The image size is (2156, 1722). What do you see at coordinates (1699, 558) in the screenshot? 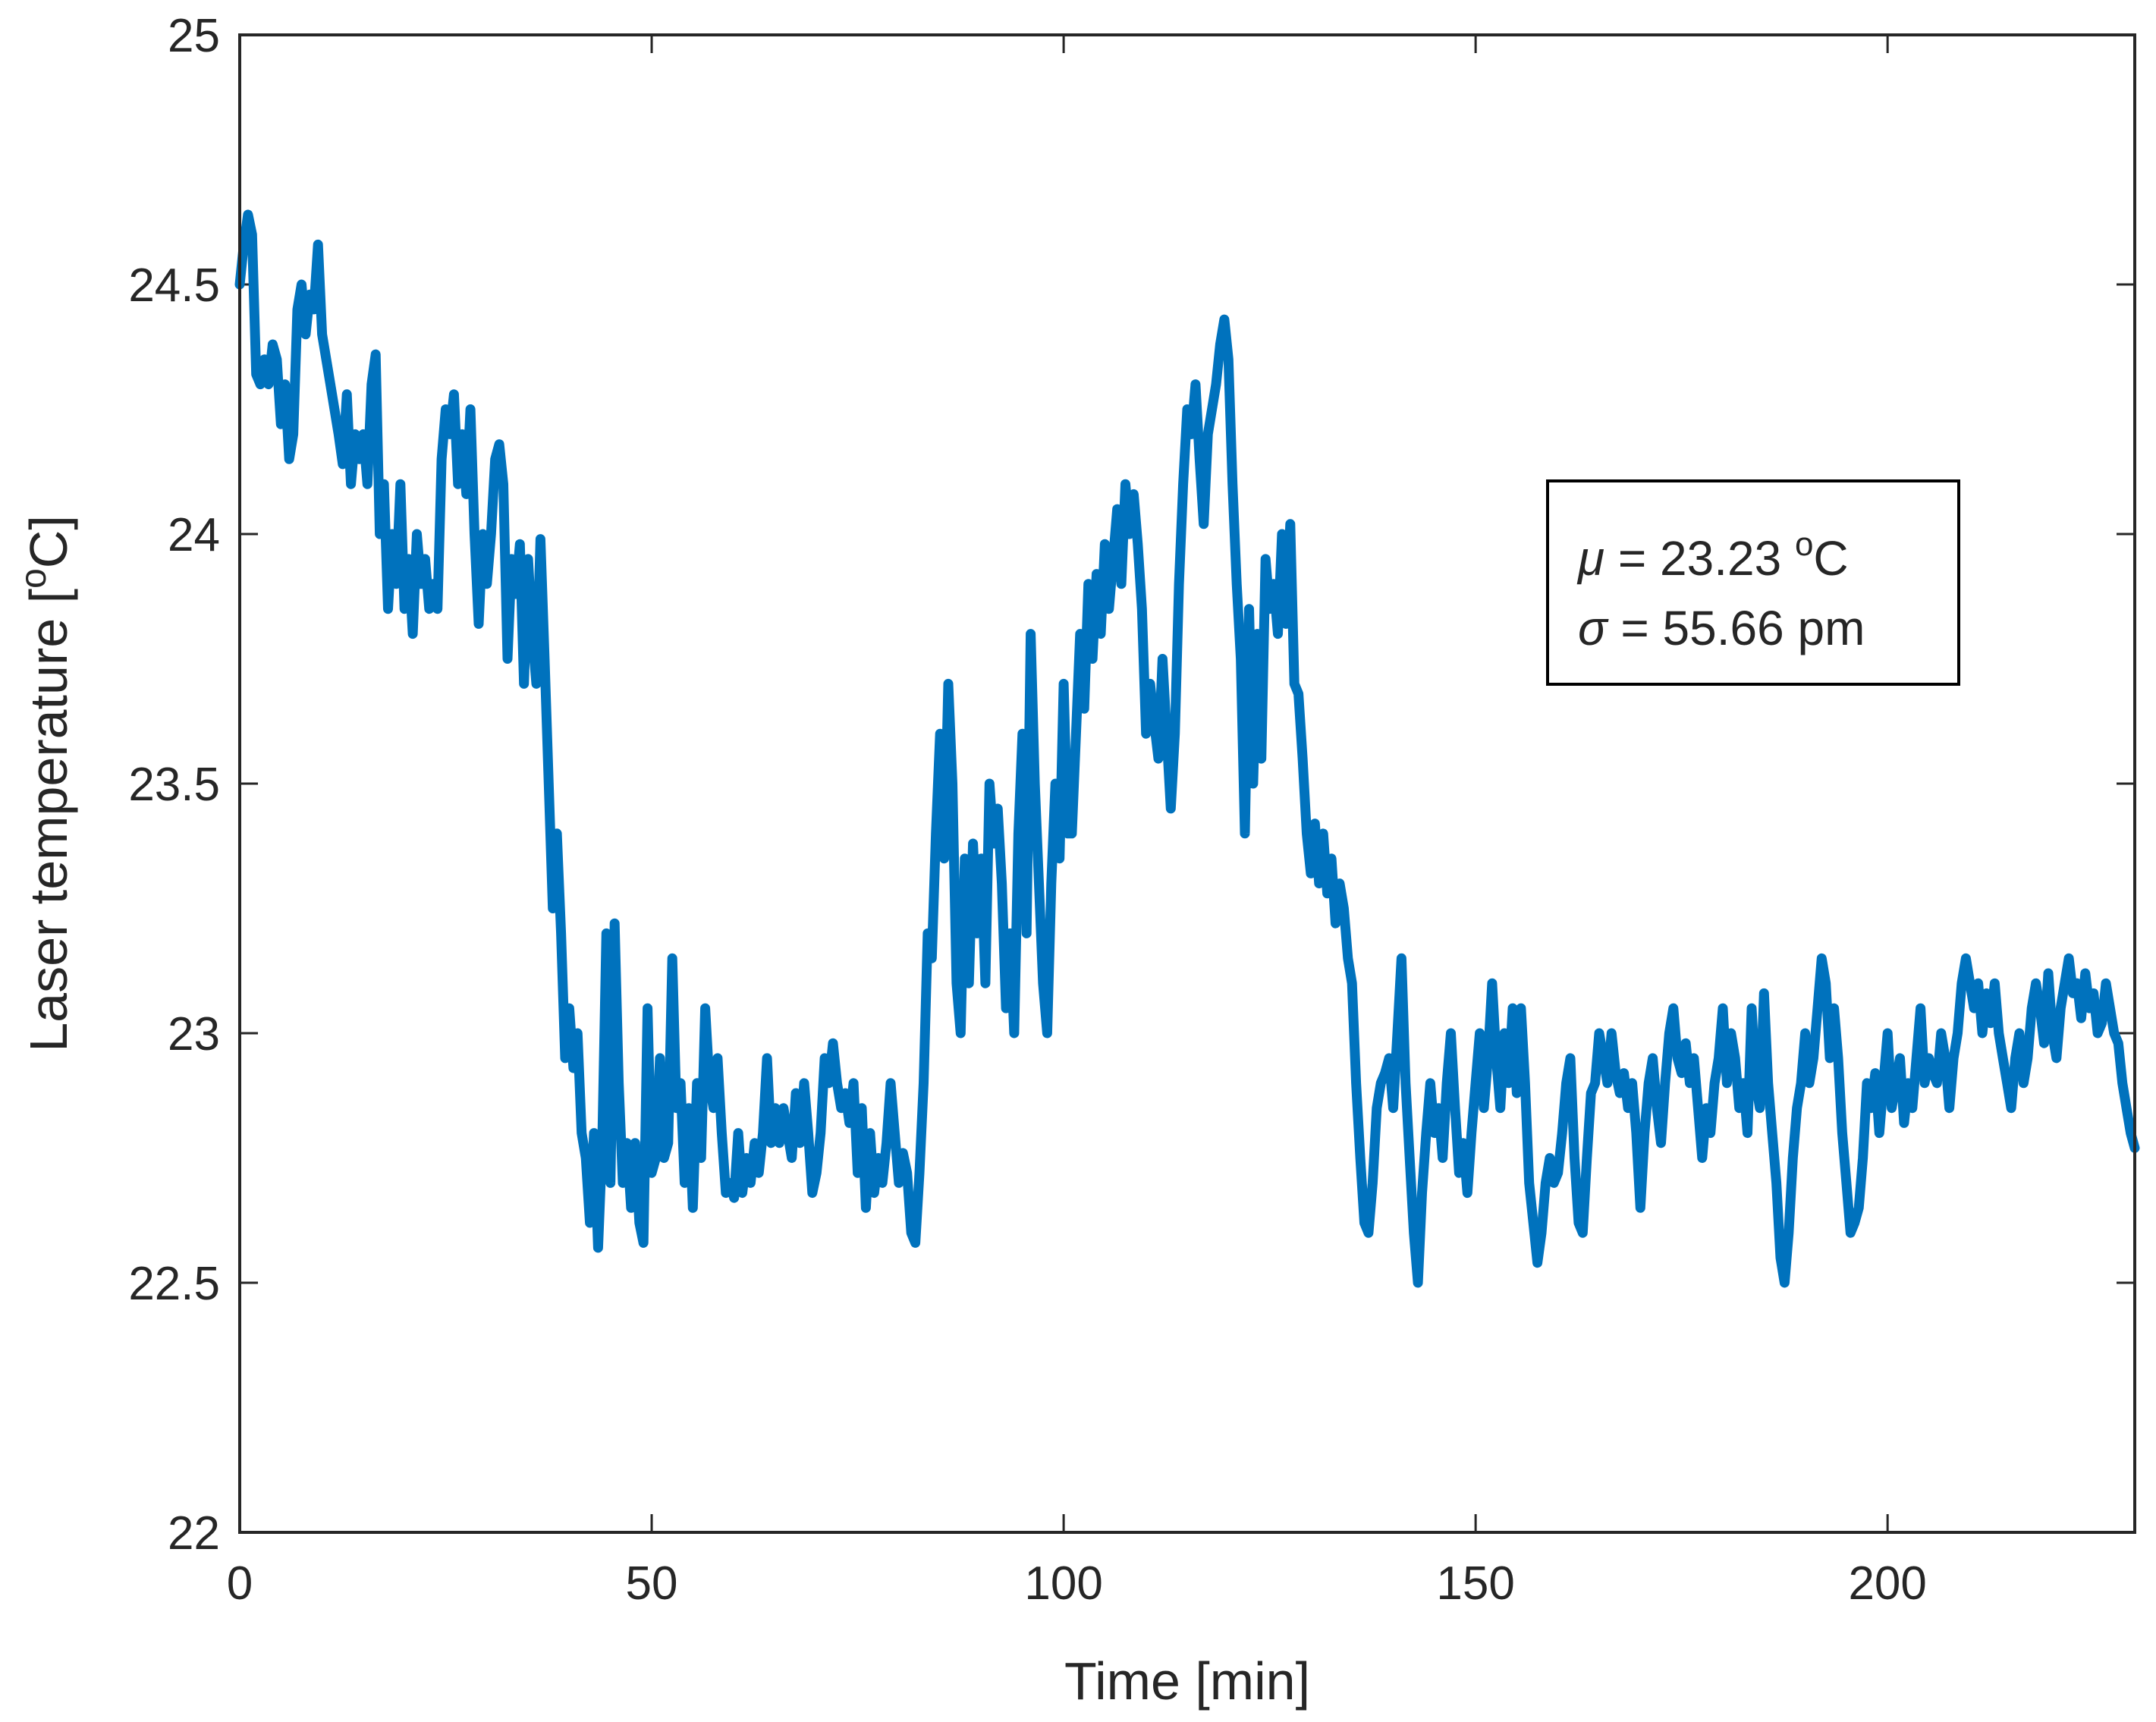
I see `mu-value: = 23.23` at bounding box center [1699, 558].